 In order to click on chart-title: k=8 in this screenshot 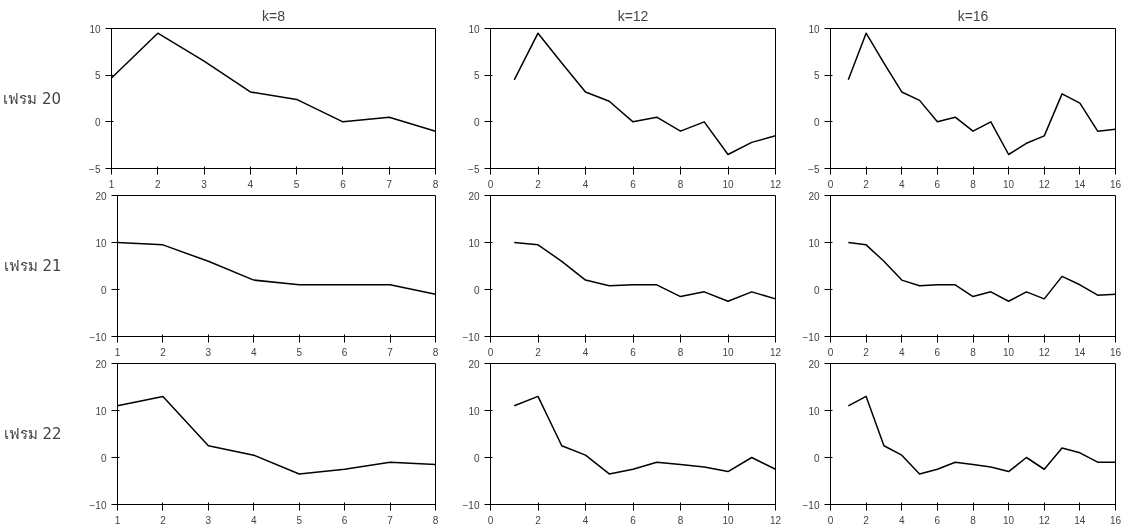, I will do `click(274, 15)`.